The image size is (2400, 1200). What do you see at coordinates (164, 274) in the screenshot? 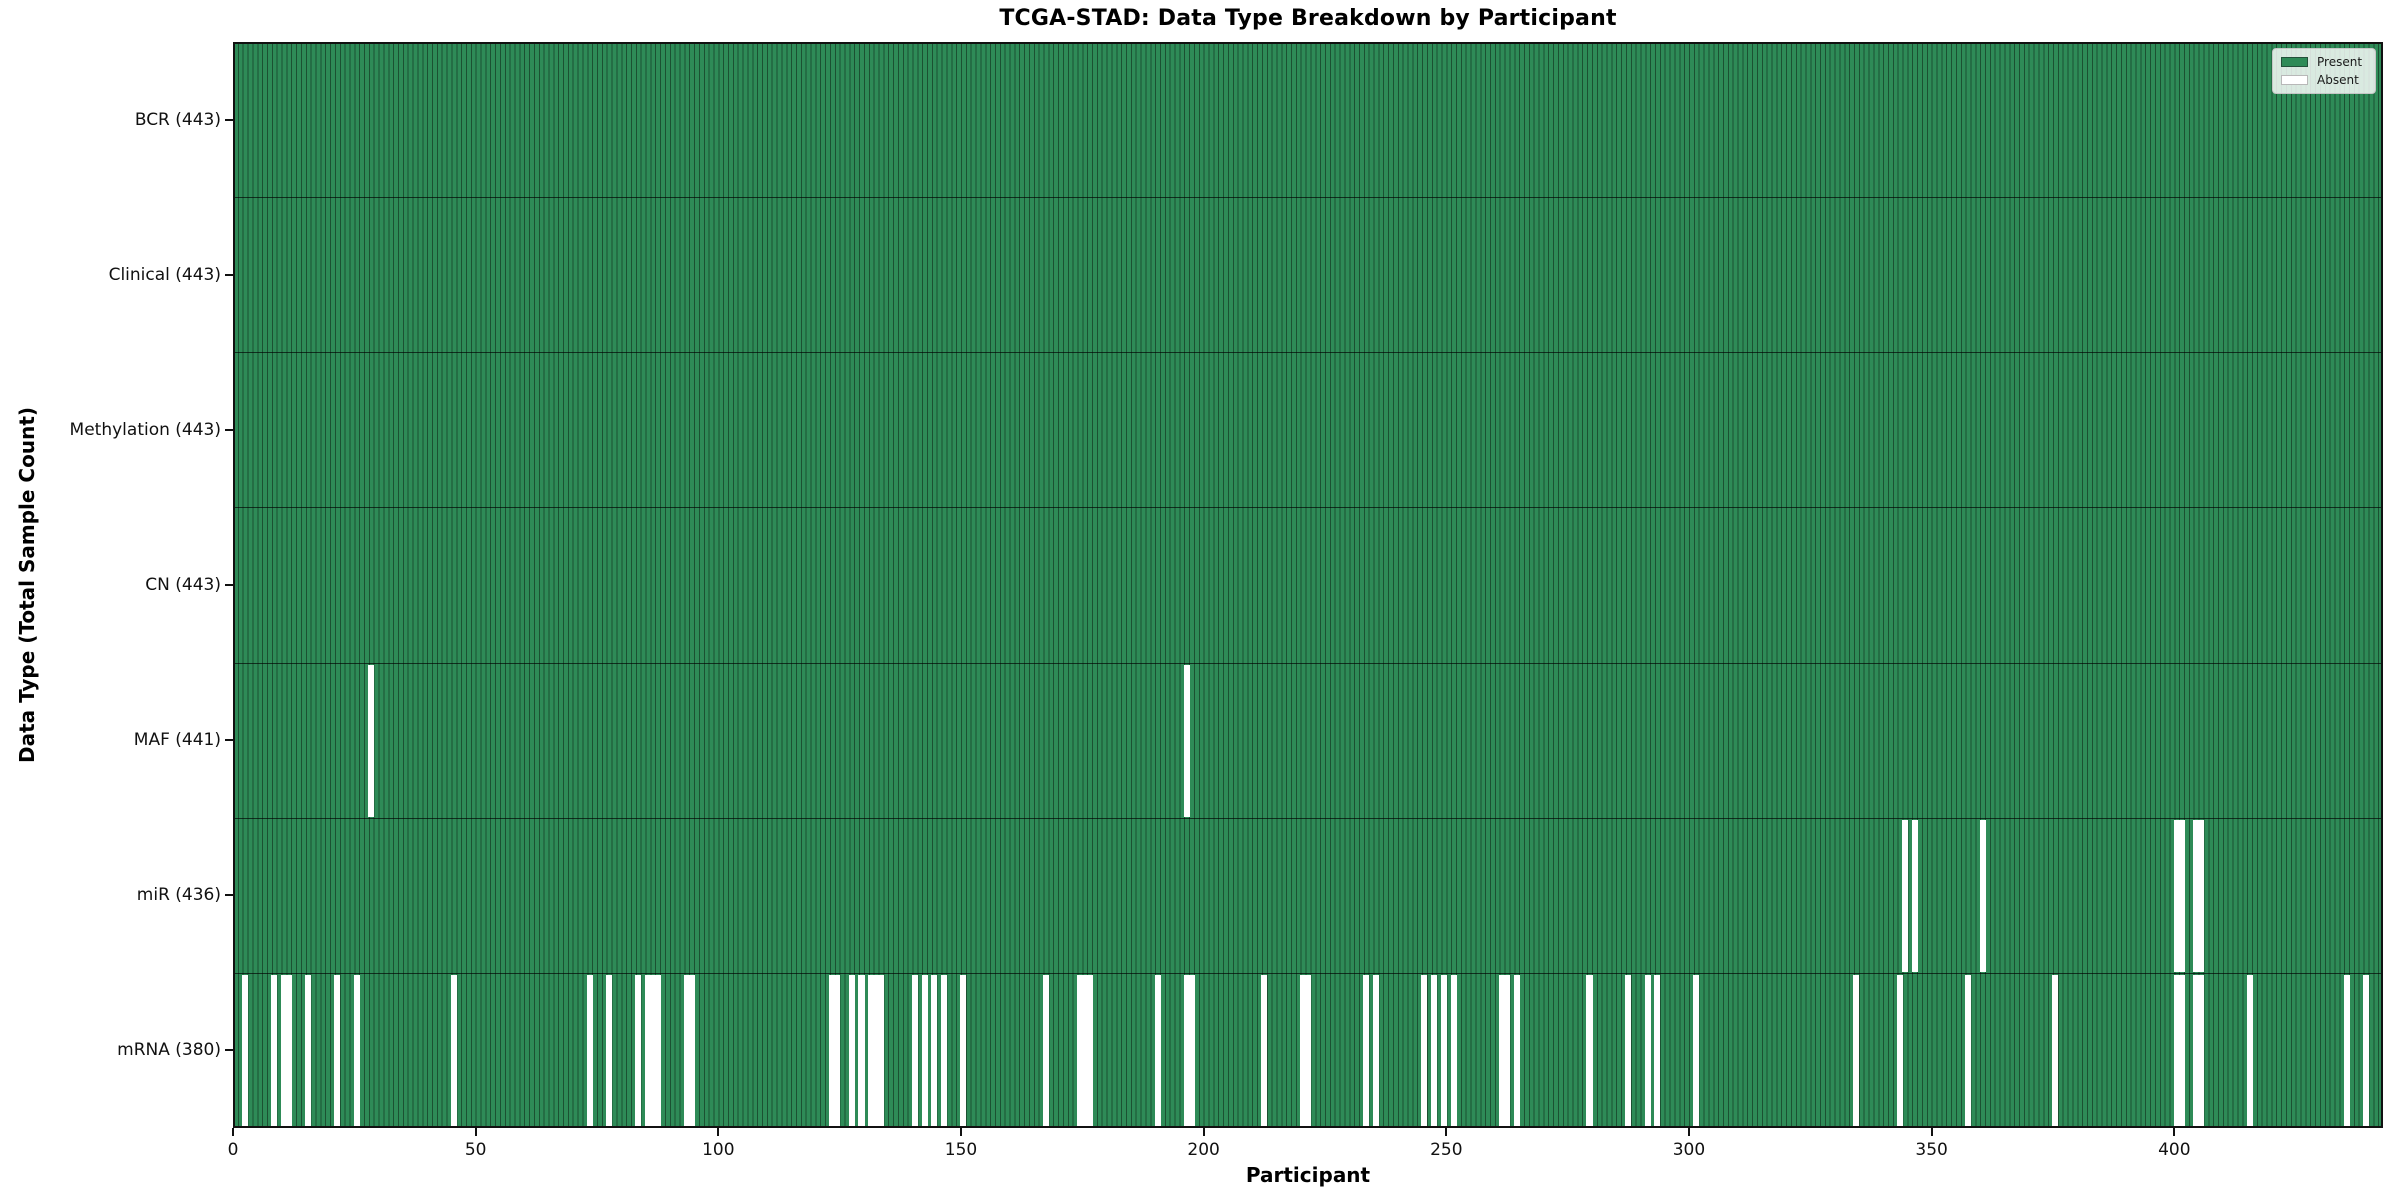
I see `y-tick-label-Clinical: Clinical (443)` at bounding box center [164, 274].